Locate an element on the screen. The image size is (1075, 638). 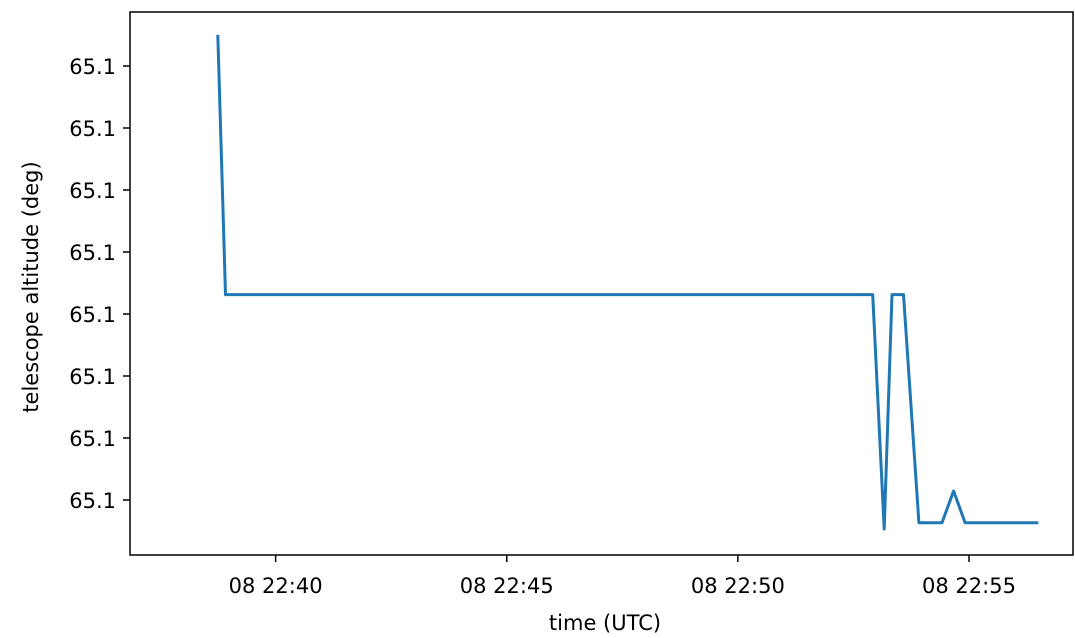
y-axis-label: telescope altitude (deg) is located at coordinates (31, 286).